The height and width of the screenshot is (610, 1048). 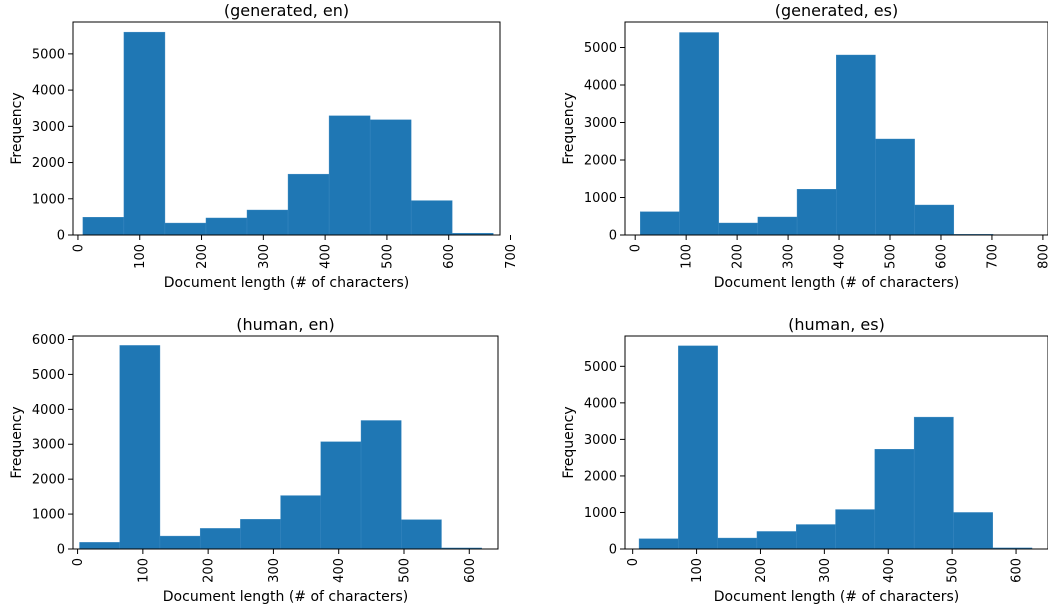 I want to click on chart-title: (human, es), so click(x=836, y=324).